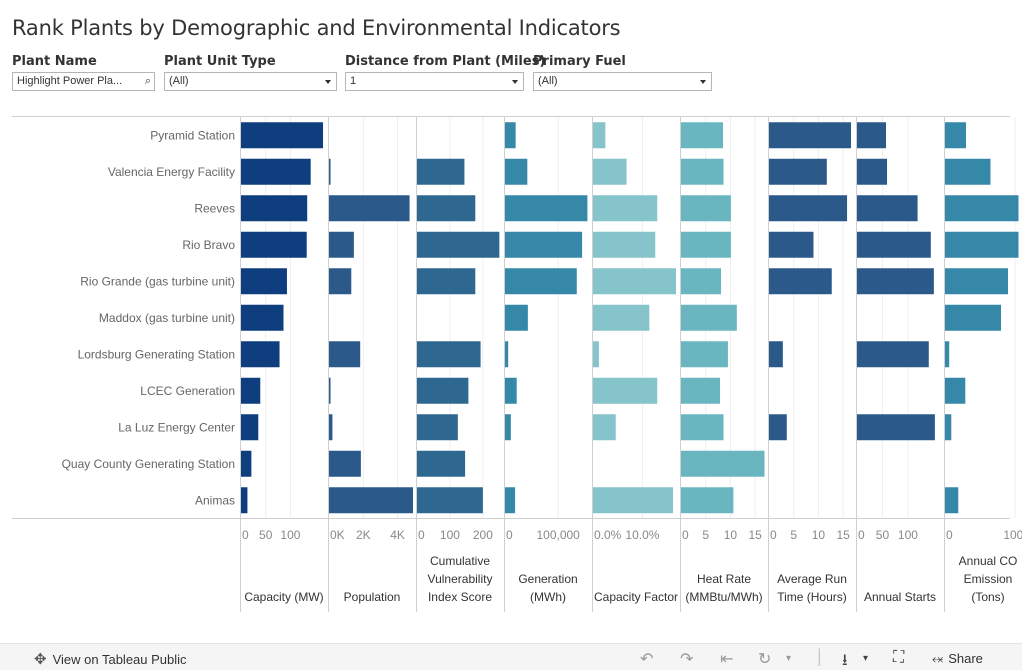 Image resolution: width=1022 pixels, height=670 pixels. I want to click on share-button: ⬾ Share, so click(957, 658).